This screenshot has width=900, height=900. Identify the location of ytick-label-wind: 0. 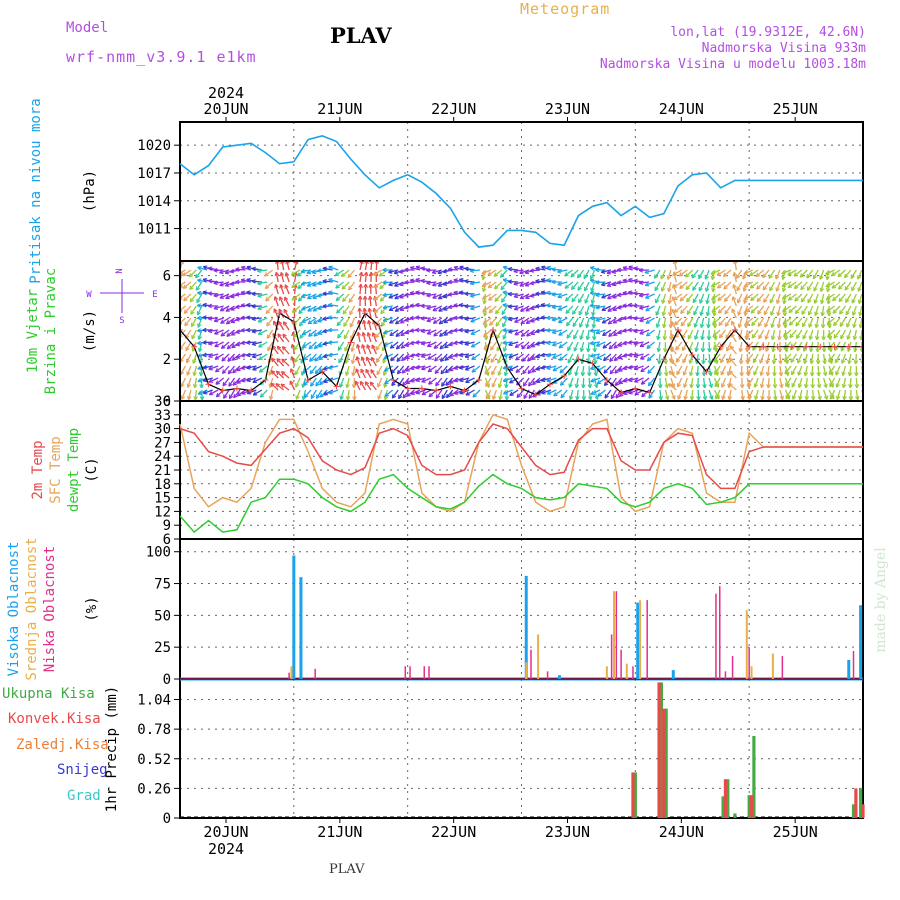
(167, 402).